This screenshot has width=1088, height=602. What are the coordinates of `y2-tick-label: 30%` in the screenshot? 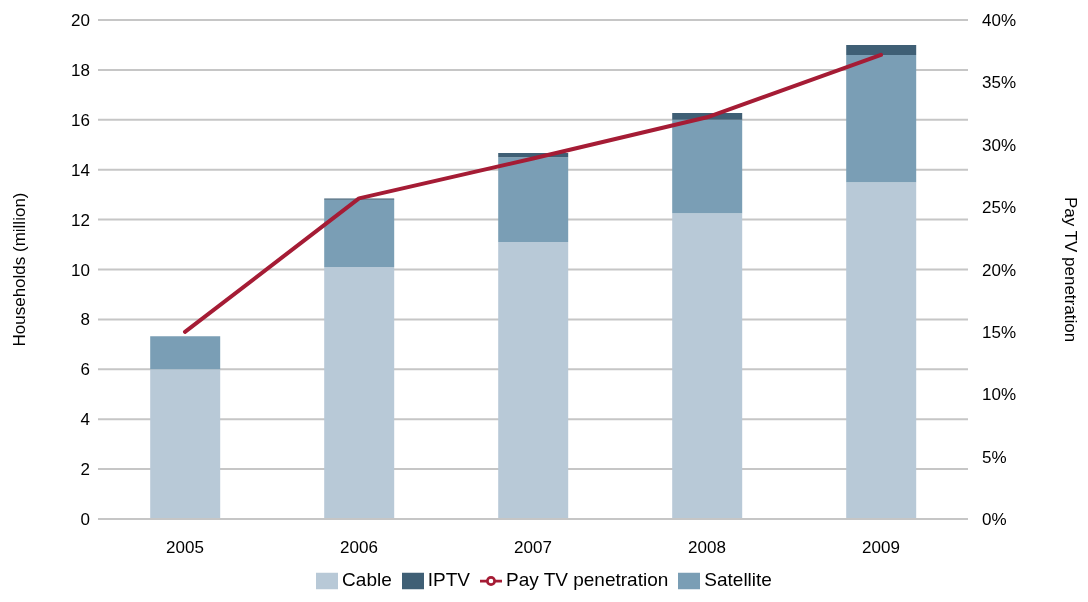 It's located at (999, 145).